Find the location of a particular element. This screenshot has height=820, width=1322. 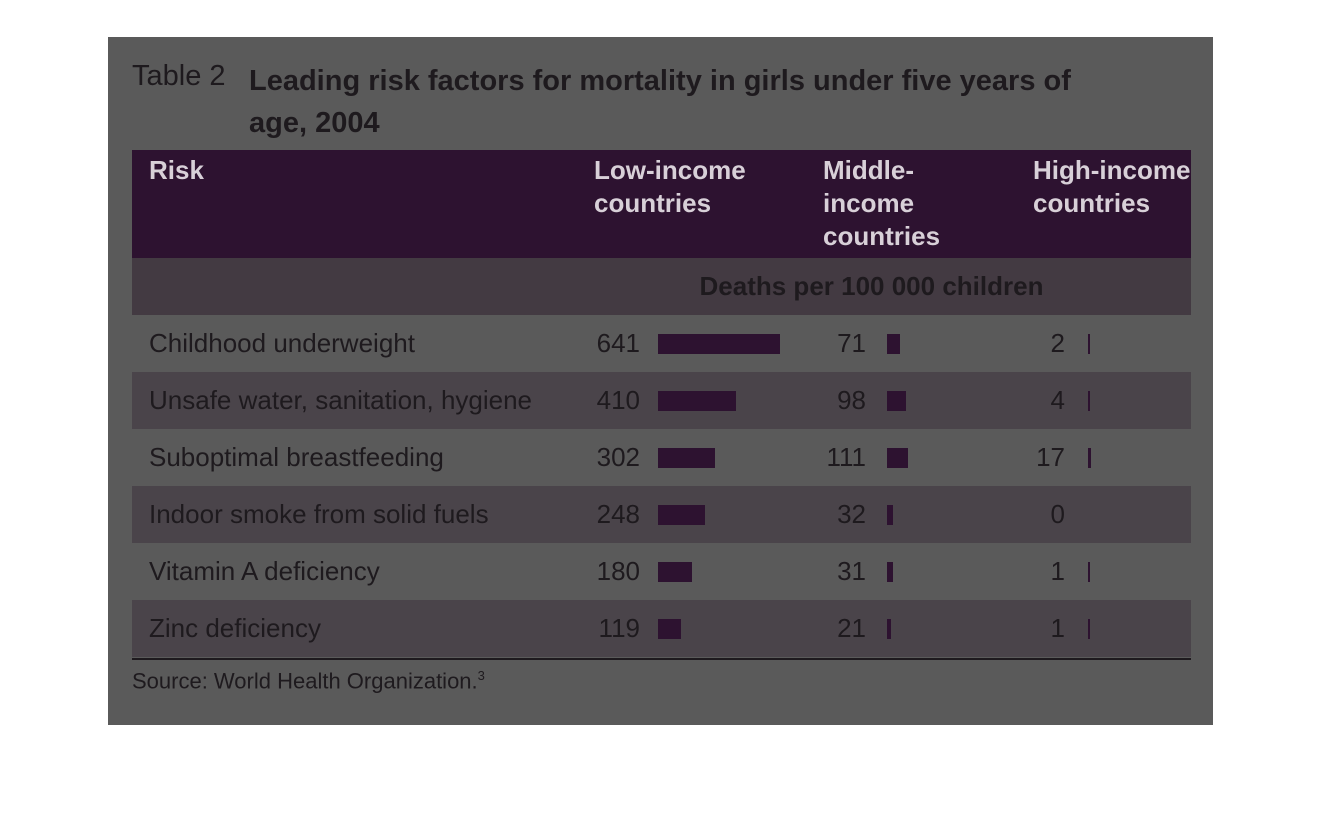

value: 32 is located at coordinates (851, 514).